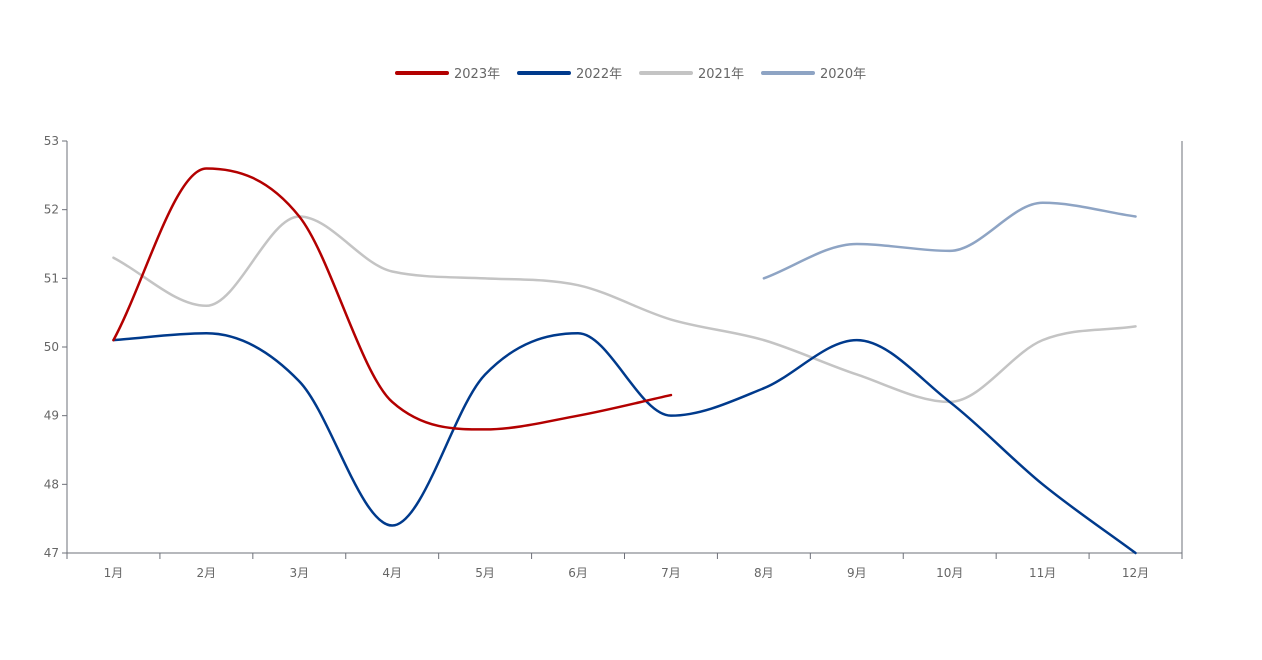 Image resolution: width=1262 pixels, height=660 pixels. Describe the element at coordinates (813, 74) in the screenshot. I see `legend-item: 2020年` at that location.